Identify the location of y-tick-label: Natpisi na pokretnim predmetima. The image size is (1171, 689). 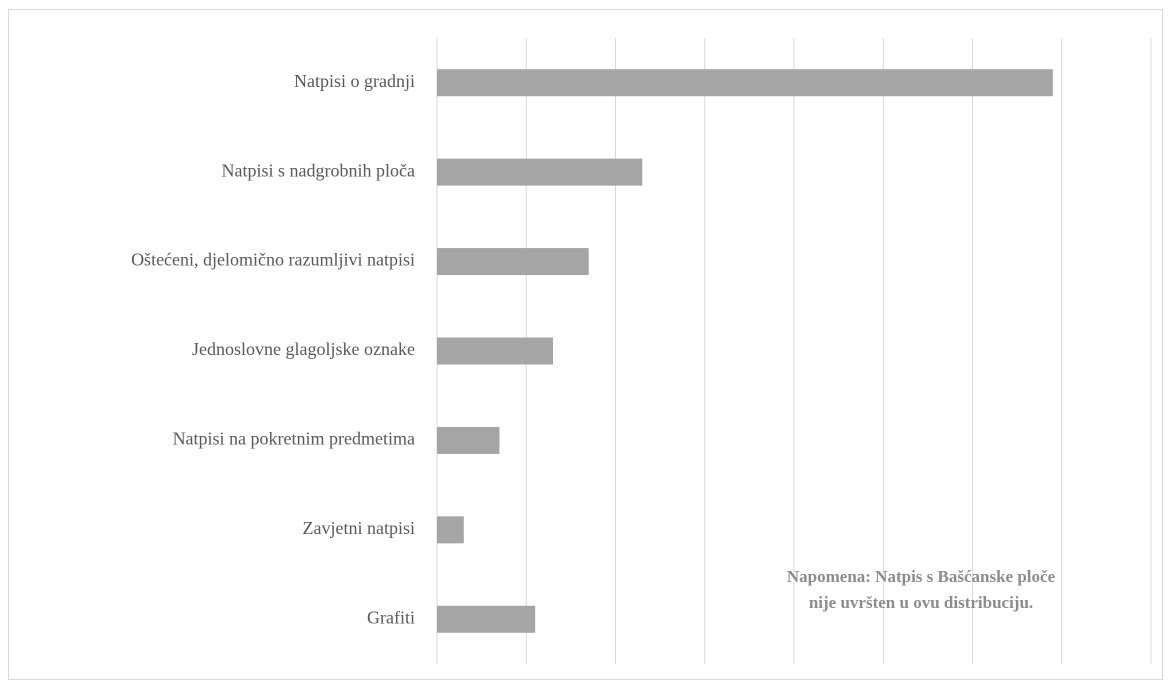
(294, 439).